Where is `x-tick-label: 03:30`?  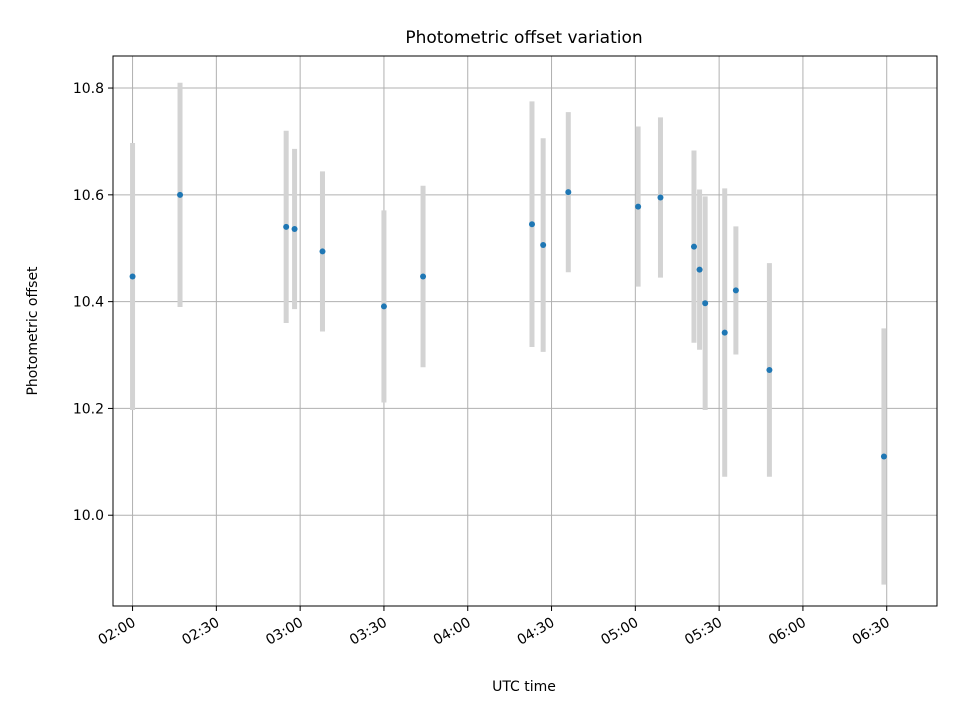 x-tick-label: 03:30 is located at coordinates (368, 632).